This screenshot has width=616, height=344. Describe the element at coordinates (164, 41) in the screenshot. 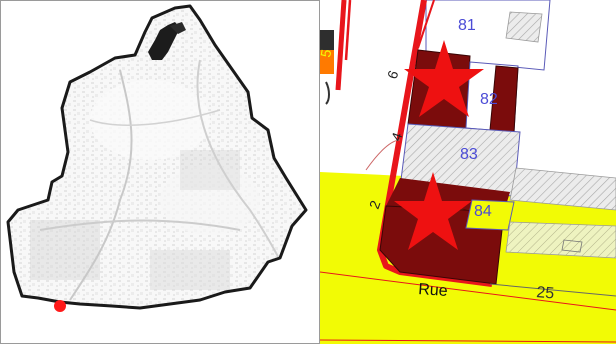

I see `forest-patch` at that location.